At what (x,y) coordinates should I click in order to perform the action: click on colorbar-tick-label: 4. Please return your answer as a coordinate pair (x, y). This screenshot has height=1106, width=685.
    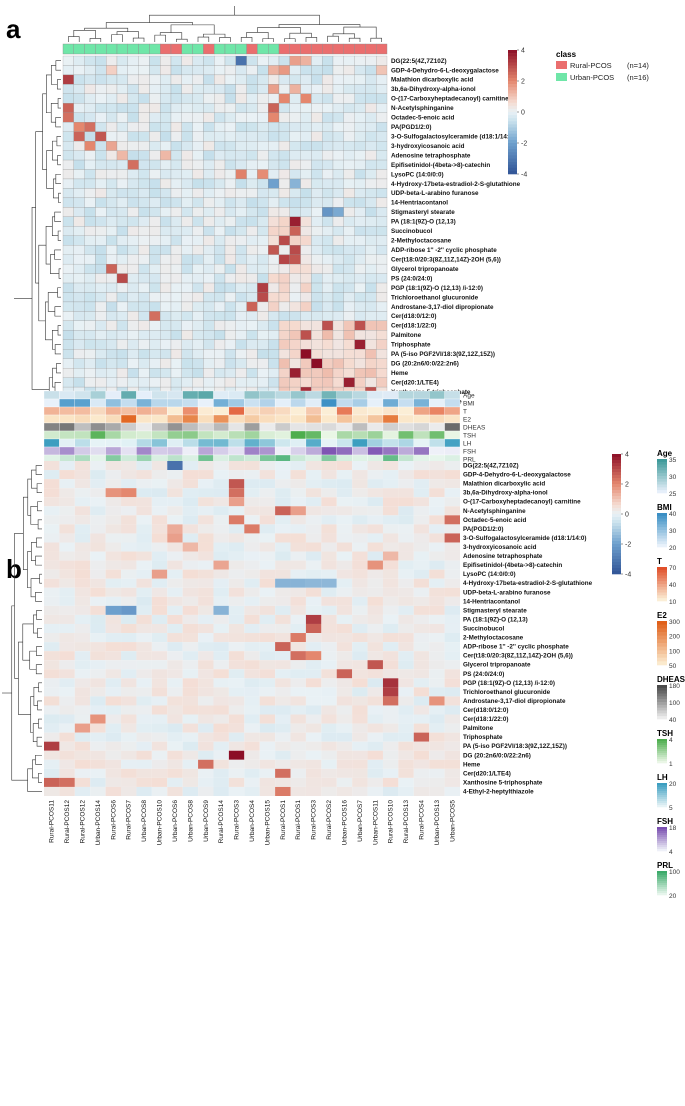
    Looking at the image, I should click on (627, 455).